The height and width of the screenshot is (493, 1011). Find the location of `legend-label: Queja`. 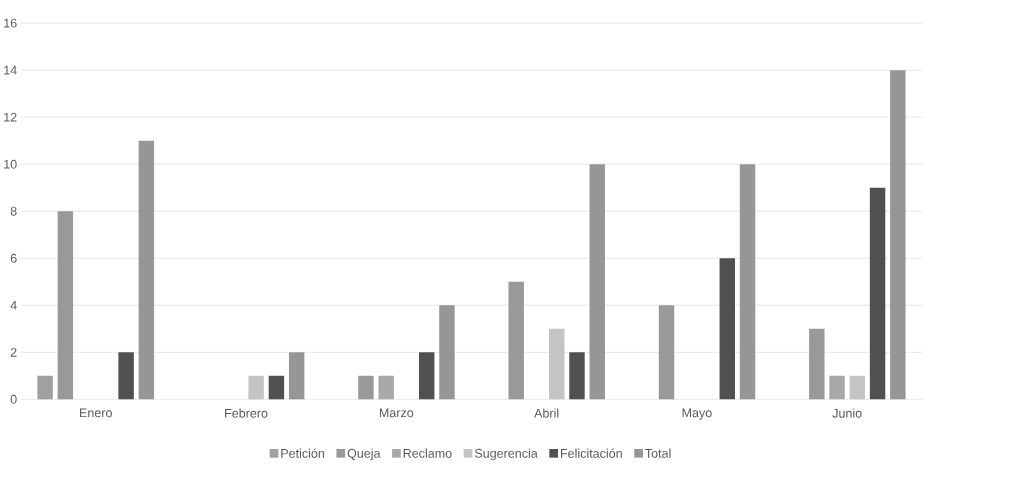

legend-label: Queja is located at coordinates (364, 454).